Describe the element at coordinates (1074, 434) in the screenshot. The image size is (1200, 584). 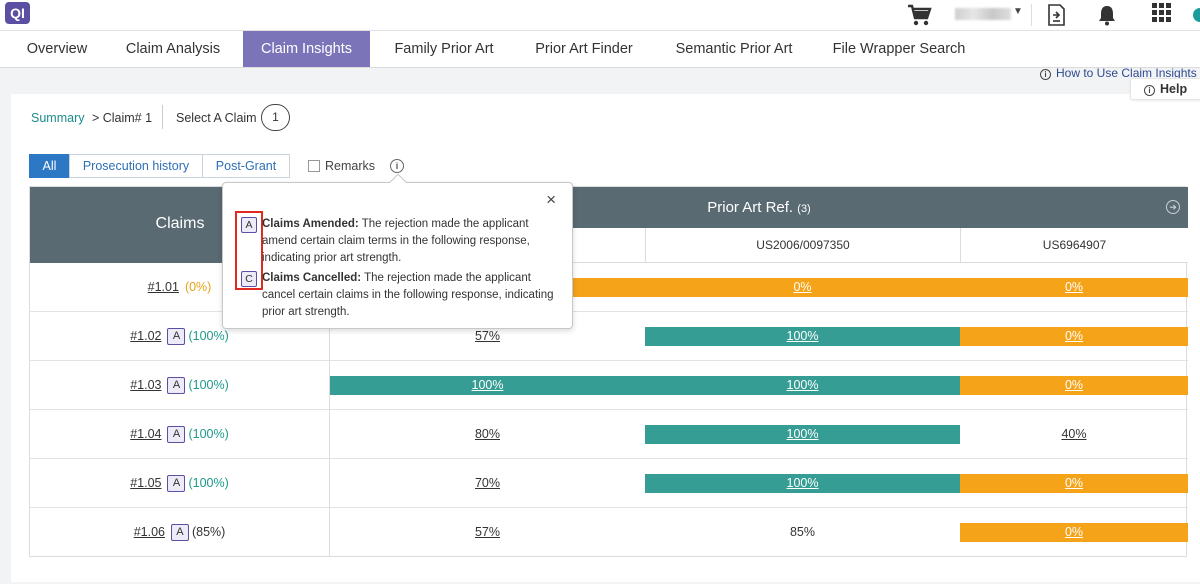
I see `score-cell: 40%` at that location.